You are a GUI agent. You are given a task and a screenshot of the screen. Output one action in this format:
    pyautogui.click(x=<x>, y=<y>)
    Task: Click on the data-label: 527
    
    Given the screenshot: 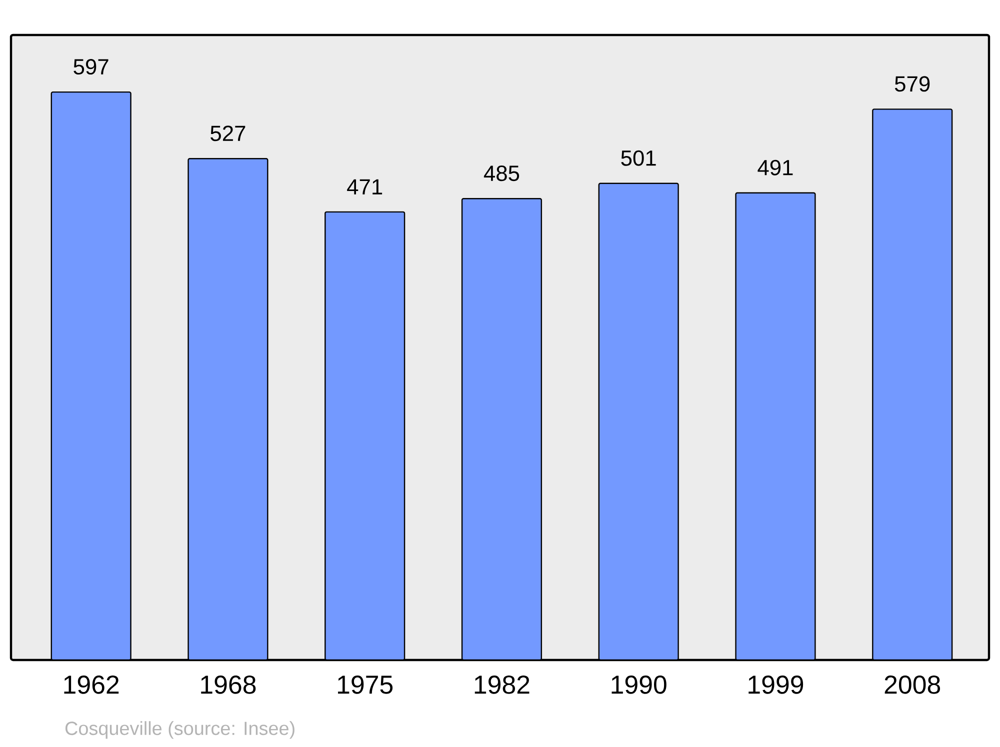 What is the action you would take?
    pyautogui.click(x=228, y=134)
    